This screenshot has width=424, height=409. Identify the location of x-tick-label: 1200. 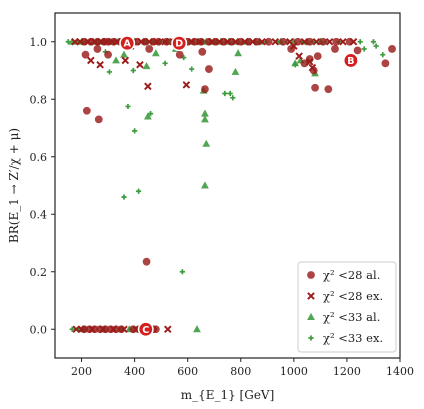
(347, 371).